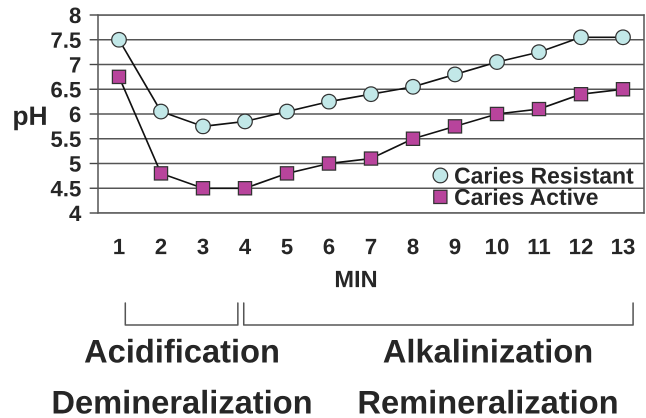 This screenshot has height=418, width=646. I want to click on y-tick-label: 5, so click(75, 164).